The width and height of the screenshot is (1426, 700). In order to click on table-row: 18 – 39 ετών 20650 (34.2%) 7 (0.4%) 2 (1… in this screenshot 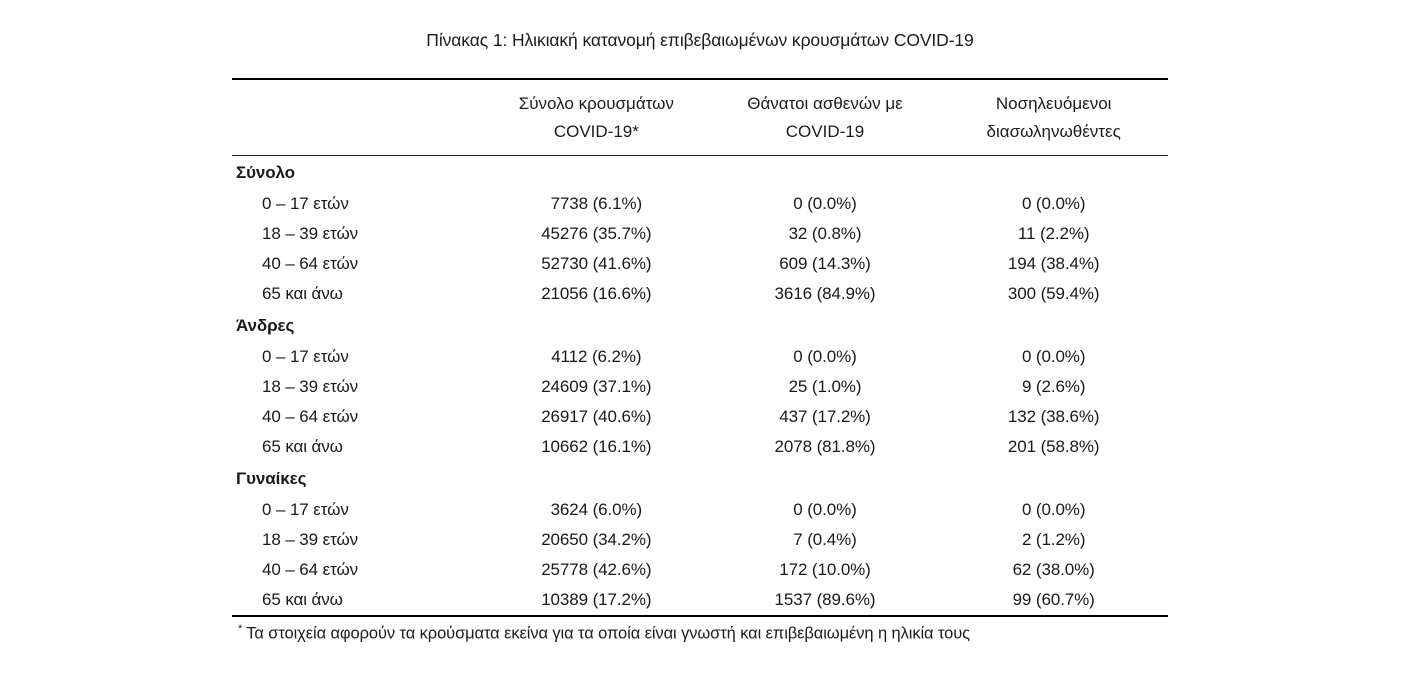, I will do `click(700, 540)`.